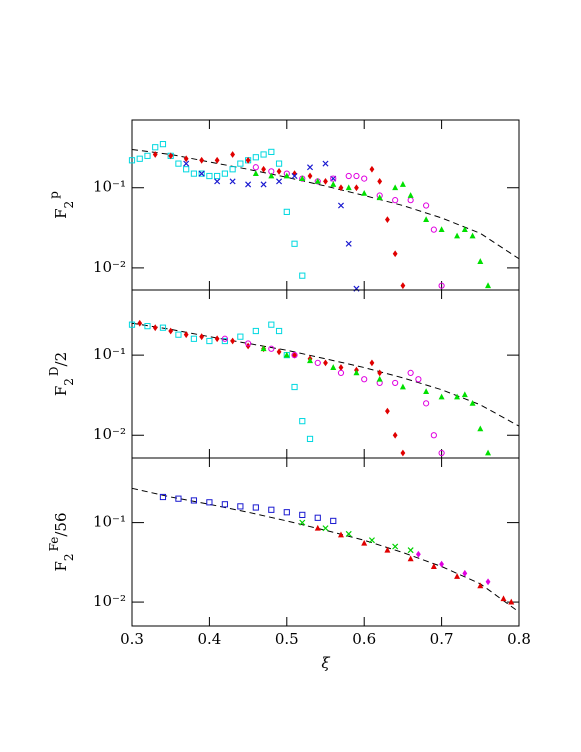 This screenshot has height=752, width=581. I want to click on x-tick-label: 0.8, so click(519, 639).